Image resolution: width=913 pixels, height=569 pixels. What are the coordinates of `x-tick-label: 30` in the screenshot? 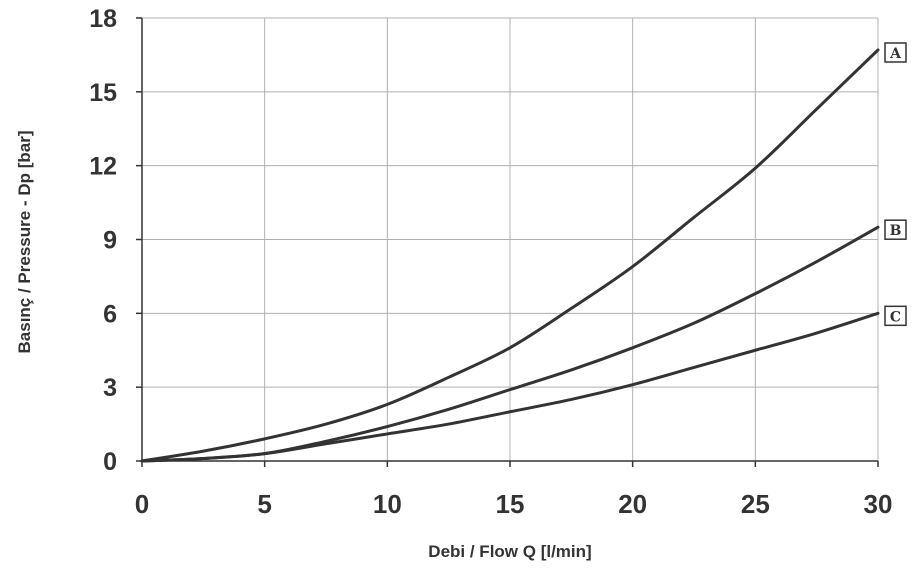 It's located at (878, 504).